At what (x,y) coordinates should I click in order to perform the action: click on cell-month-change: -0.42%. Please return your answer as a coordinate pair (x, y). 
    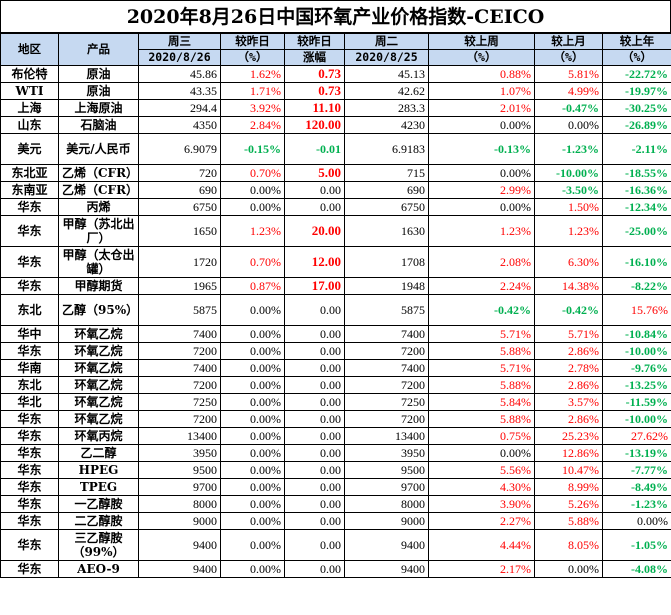
    Looking at the image, I should click on (568, 310).